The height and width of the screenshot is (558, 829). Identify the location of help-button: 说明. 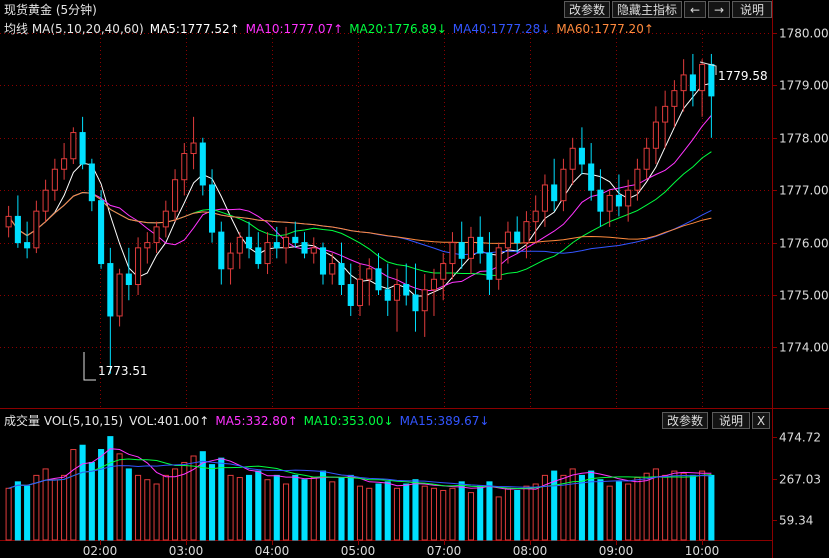
(752, 9).